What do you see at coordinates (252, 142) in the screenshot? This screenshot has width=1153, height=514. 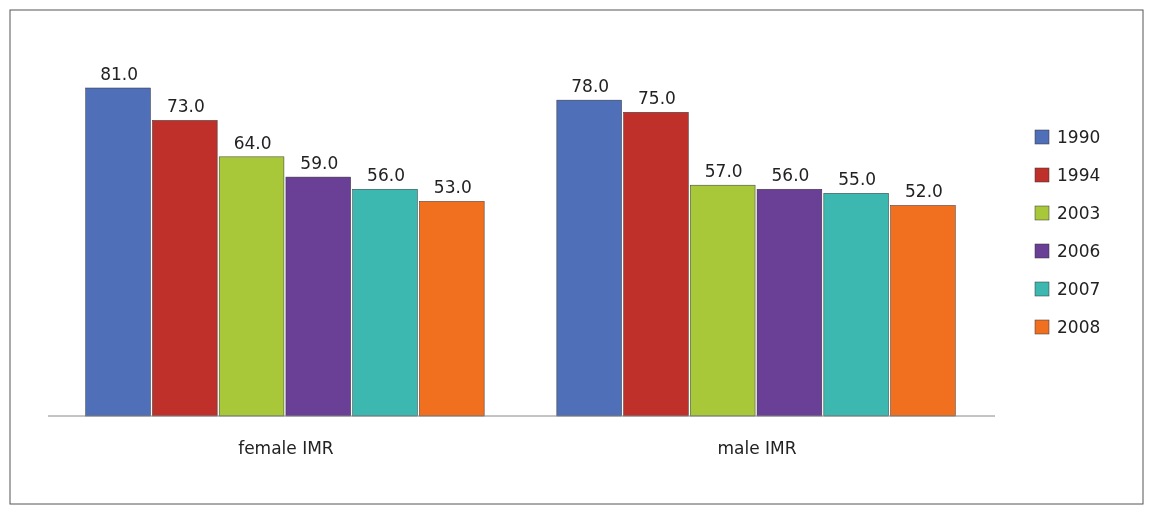 I see `data-label: 64.0` at bounding box center [252, 142].